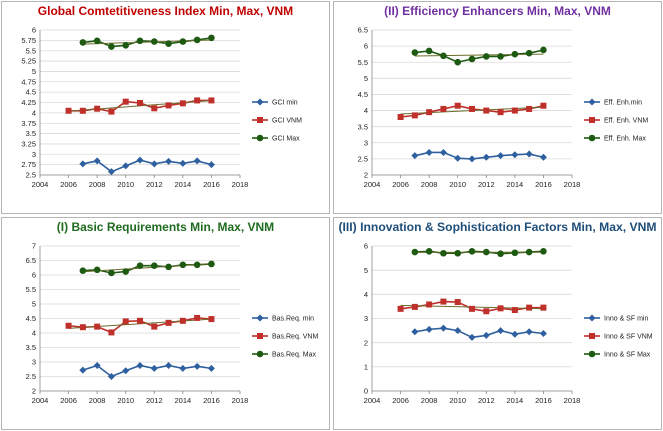 The height and width of the screenshot is (431, 663). What do you see at coordinates (28, 102) in the screenshot?
I see `y-tick-label: 4.25` at bounding box center [28, 102].